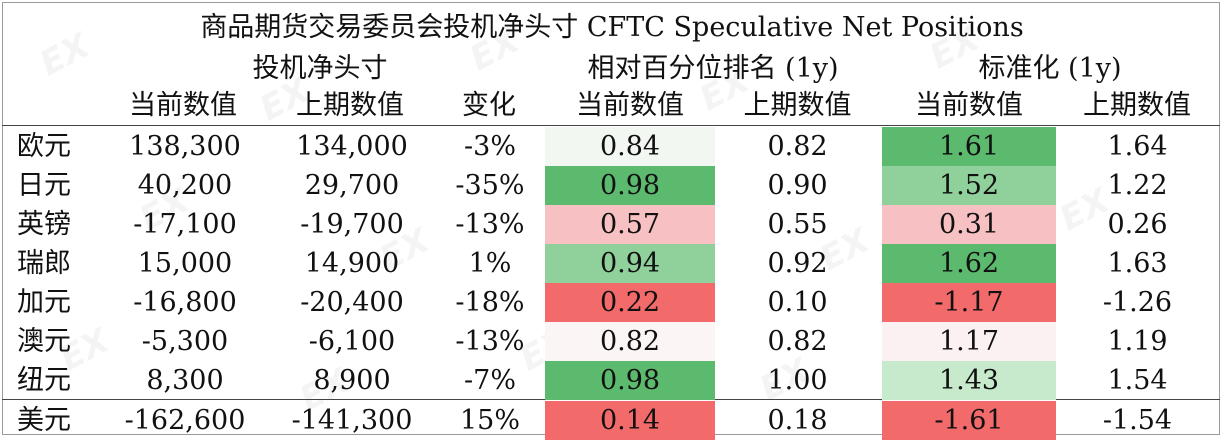 The width and height of the screenshot is (1224, 440). I want to click on col-header-previous: 上期数值, so click(350, 105).